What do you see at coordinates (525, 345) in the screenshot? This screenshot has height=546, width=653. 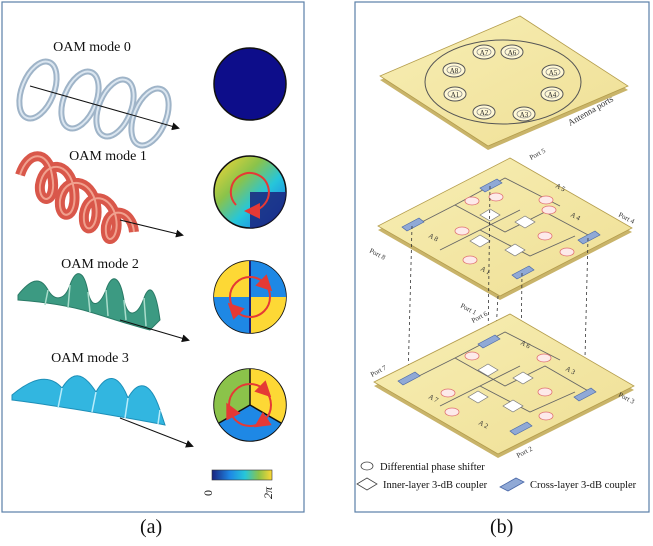 I see `bottom-a6-label: A 6` at bounding box center [525, 345].